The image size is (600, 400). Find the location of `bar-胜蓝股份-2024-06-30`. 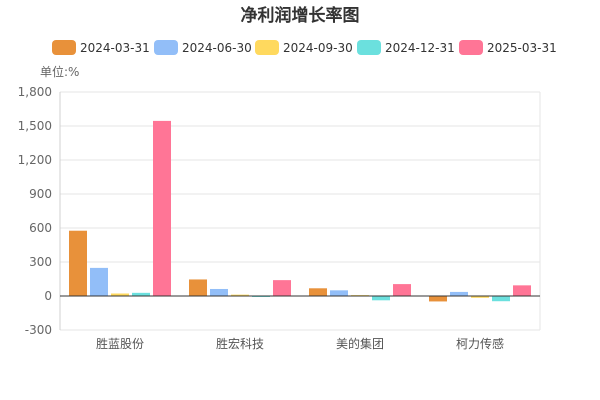

bar-胜蓝股份-2024-06-30 is located at coordinates (99, 281).